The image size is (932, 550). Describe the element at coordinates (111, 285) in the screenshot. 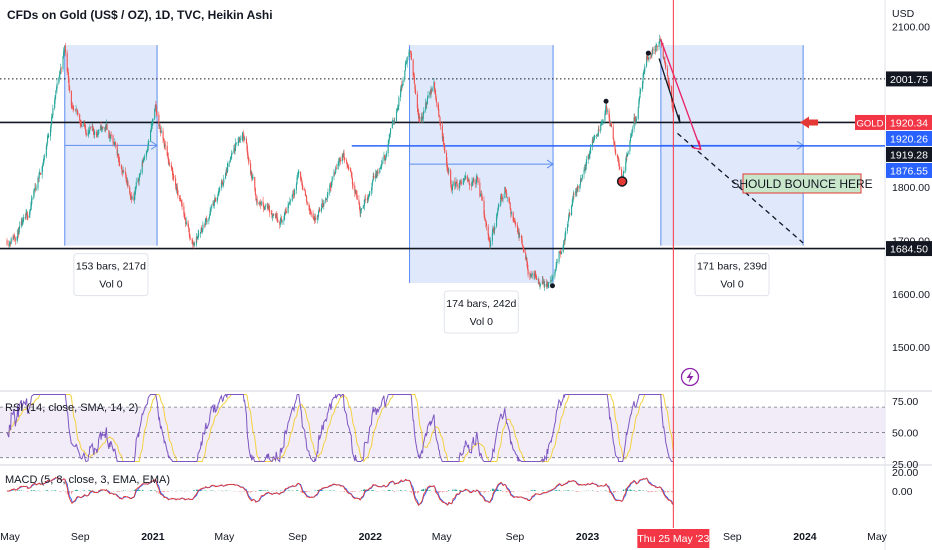

I see `range-box-vol-label: Vol 0` at that location.